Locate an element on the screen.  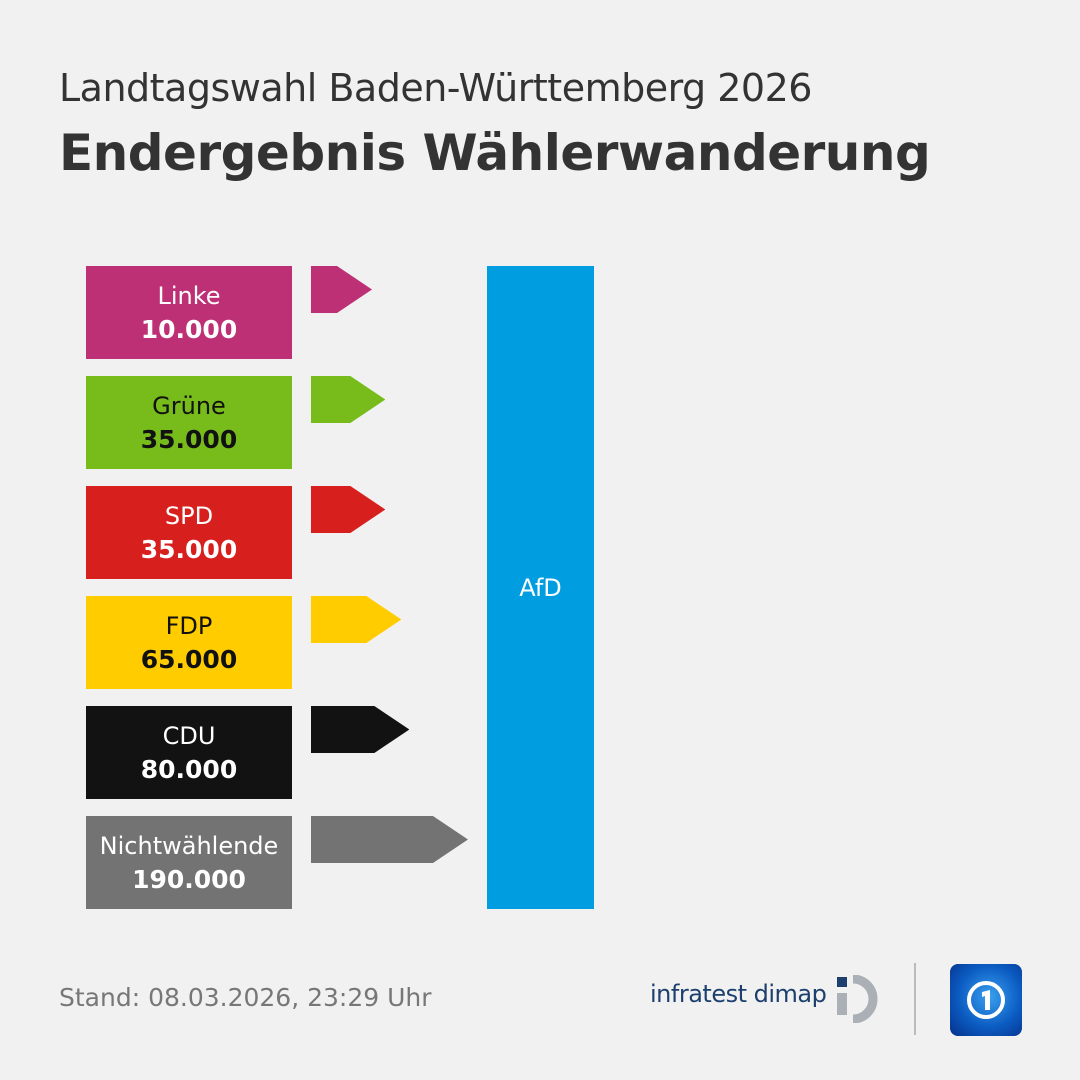
source-name: CDU is located at coordinates (189, 735).